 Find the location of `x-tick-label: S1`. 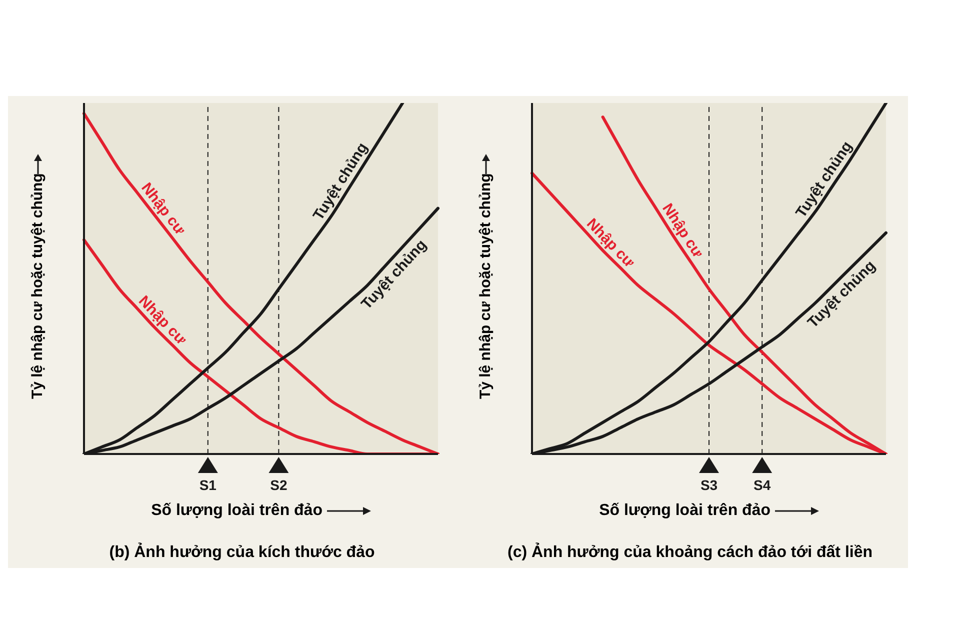

x-tick-label: S1 is located at coordinates (208, 484).